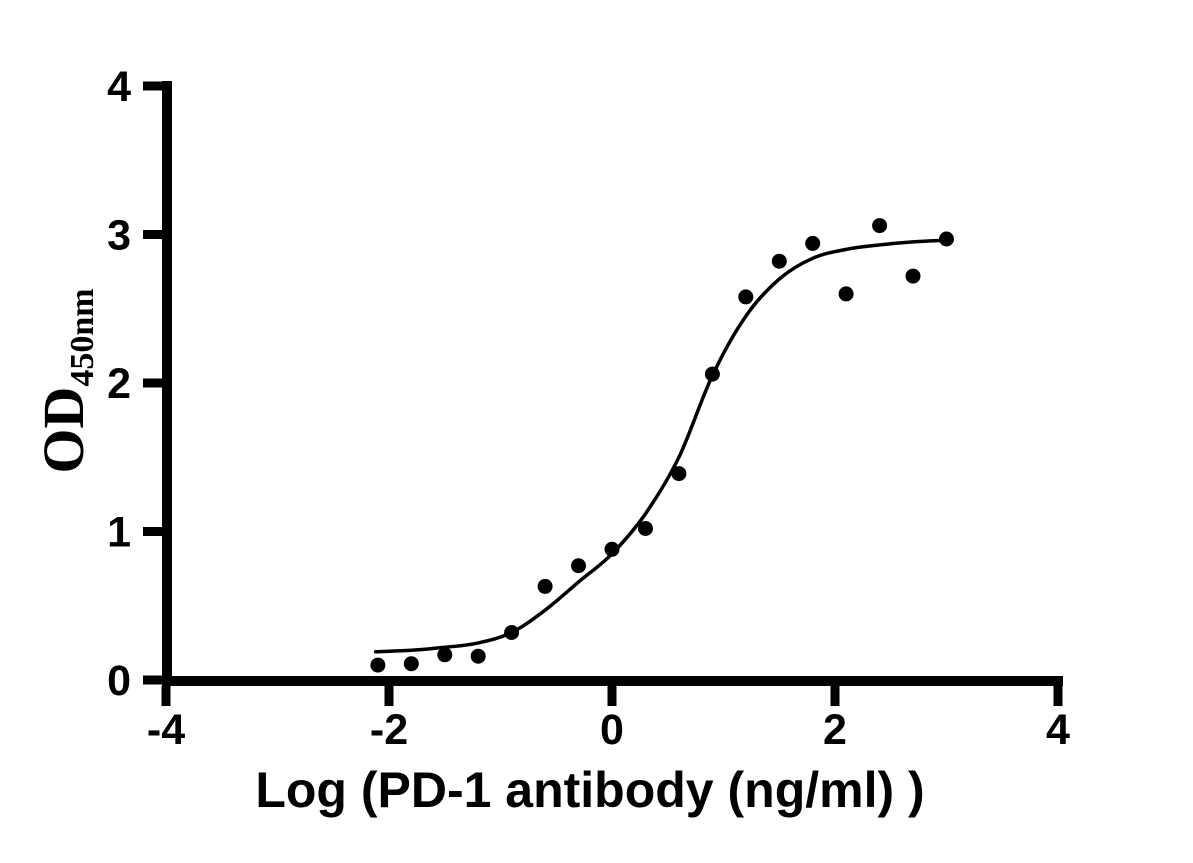 The height and width of the screenshot is (863, 1193). What do you see at coordinates (119, 384) in the screenshot?
I see `y-tick-label: 2` at bounding box center [119, 384].